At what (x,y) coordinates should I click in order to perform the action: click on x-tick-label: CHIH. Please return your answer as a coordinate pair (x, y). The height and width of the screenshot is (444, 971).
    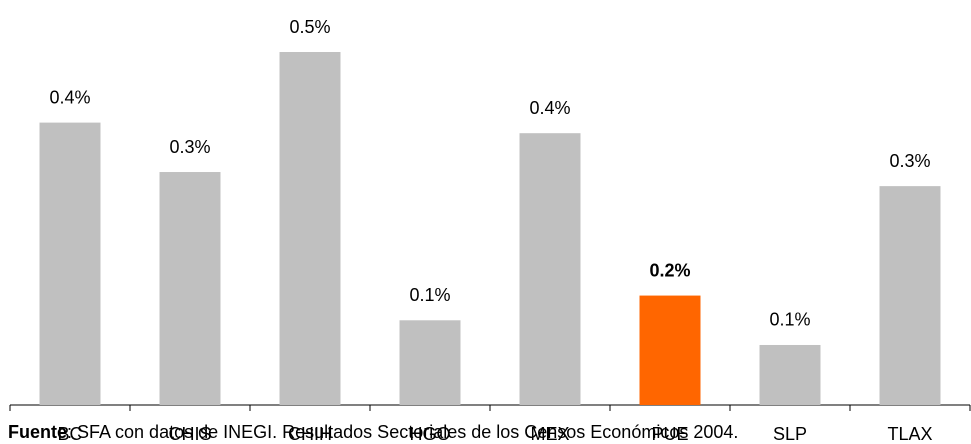
    Looking at the image, I should click on (310, 434).